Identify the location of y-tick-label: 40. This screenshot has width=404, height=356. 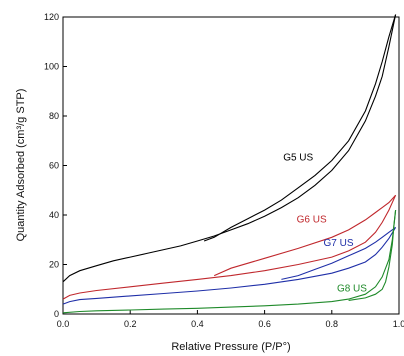
(54, 215).